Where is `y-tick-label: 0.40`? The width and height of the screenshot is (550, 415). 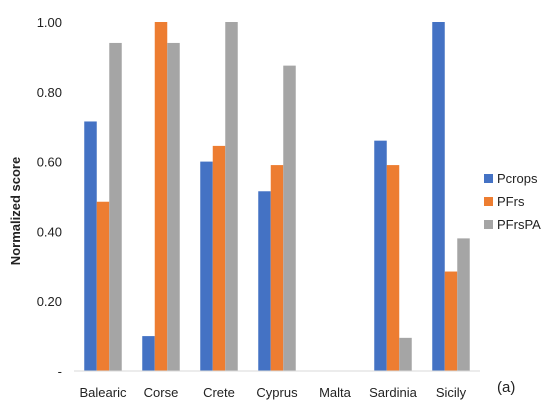 y-tick-label: 0.40 is located at coordinates (49, 231).